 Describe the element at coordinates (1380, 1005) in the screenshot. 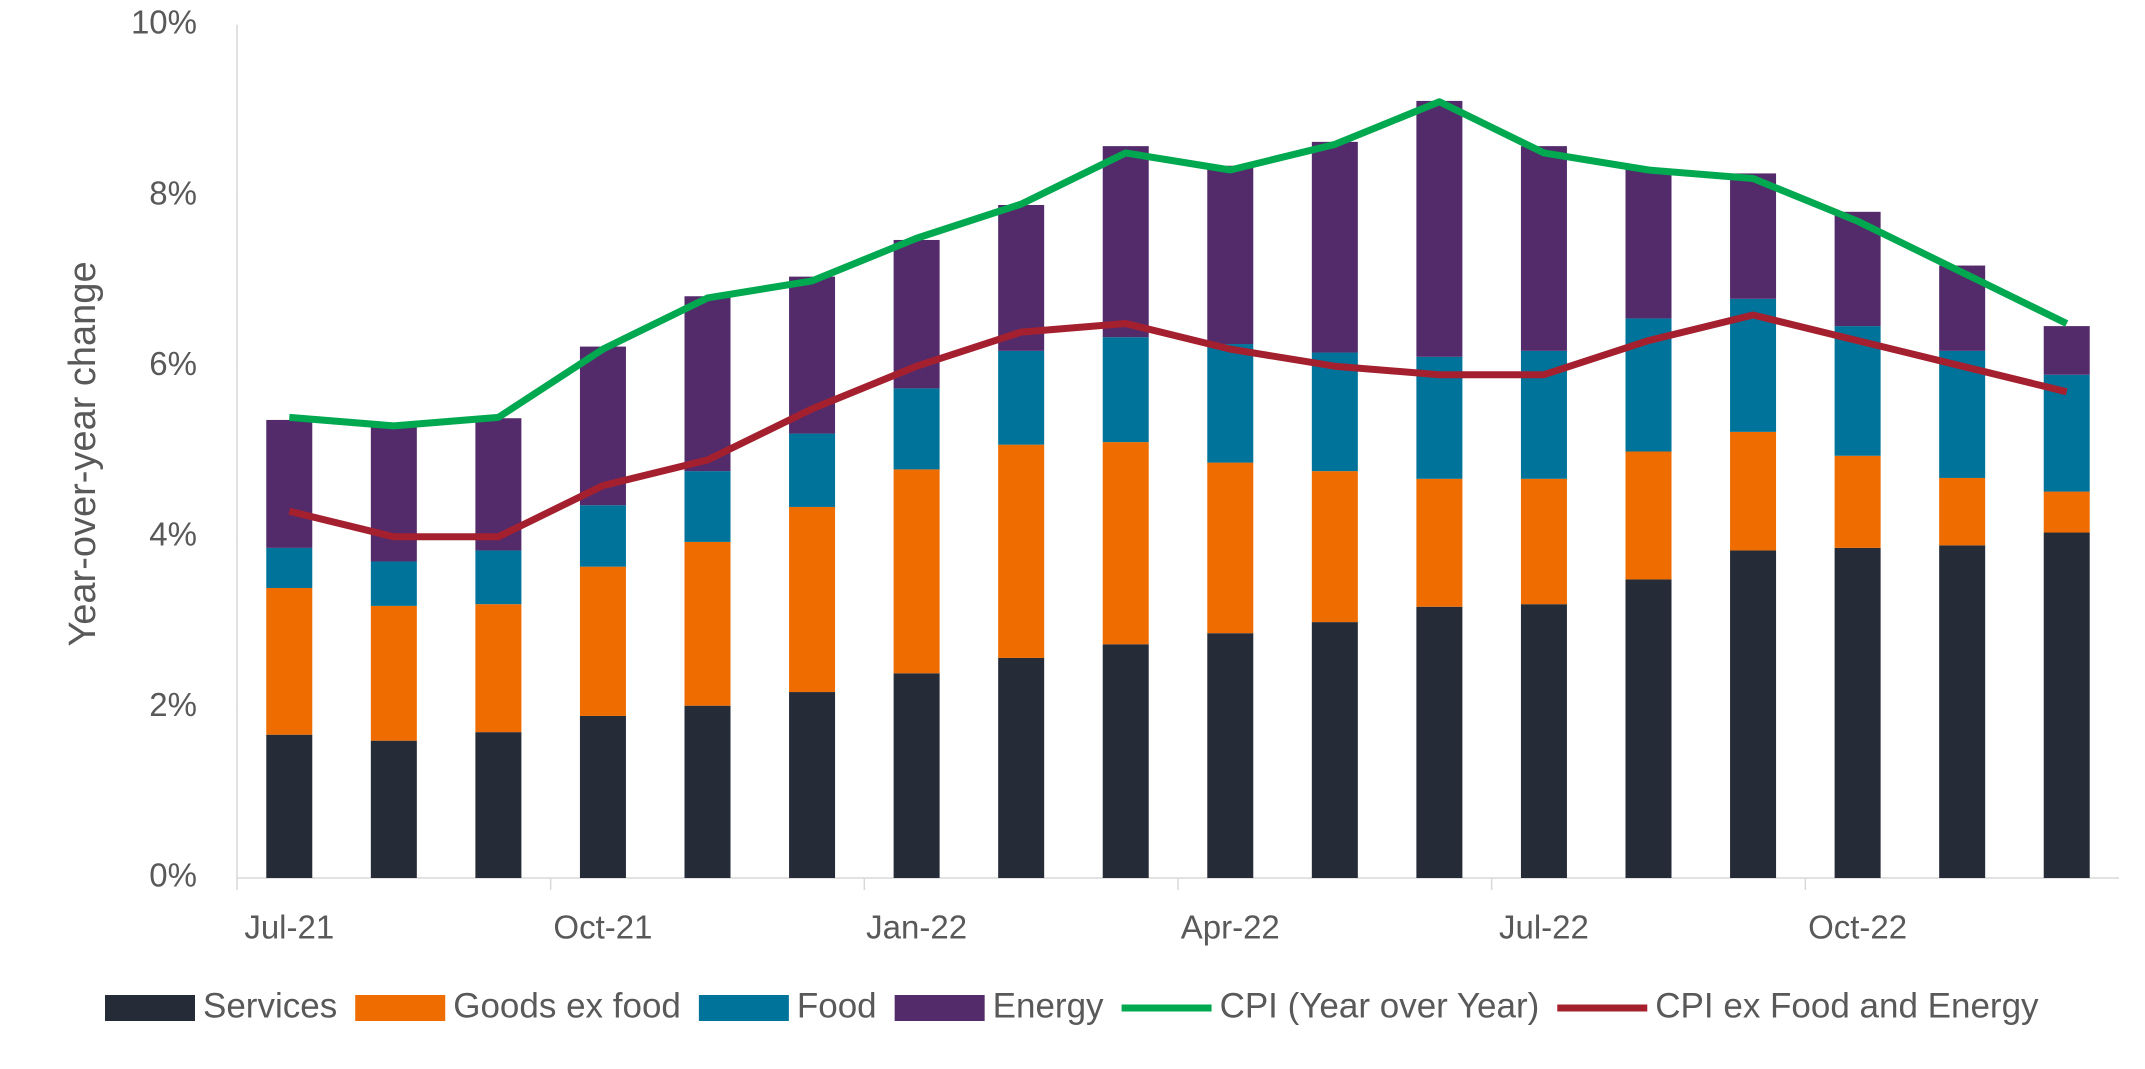

I see `legend-label: CPI (Year over Year)` at that location.